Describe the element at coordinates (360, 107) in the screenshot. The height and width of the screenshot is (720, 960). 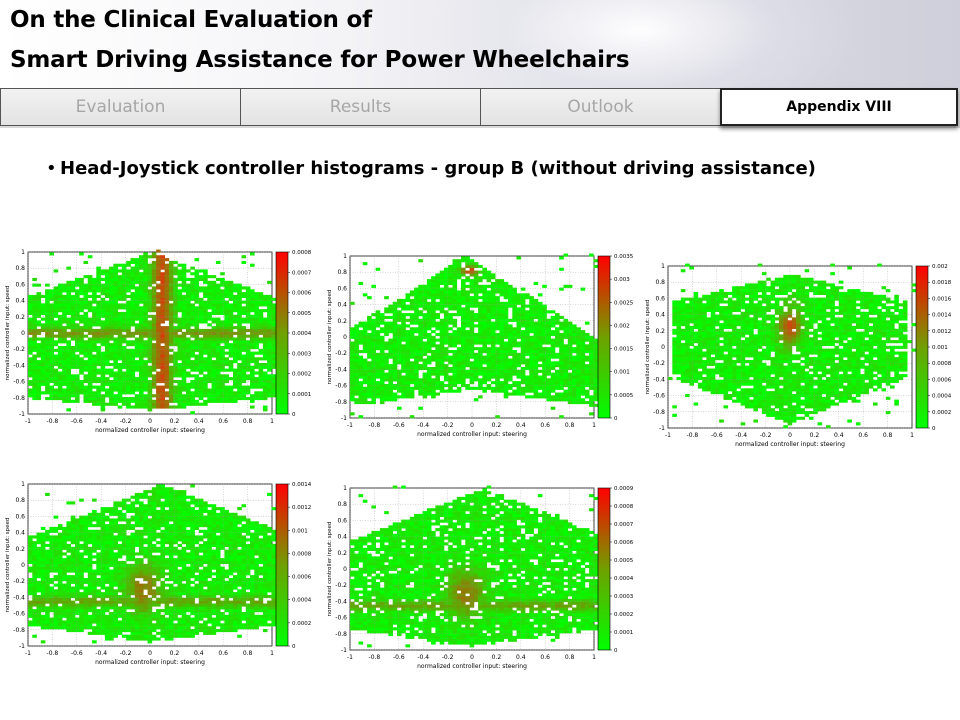
I see `tab-results: Results` at that location.